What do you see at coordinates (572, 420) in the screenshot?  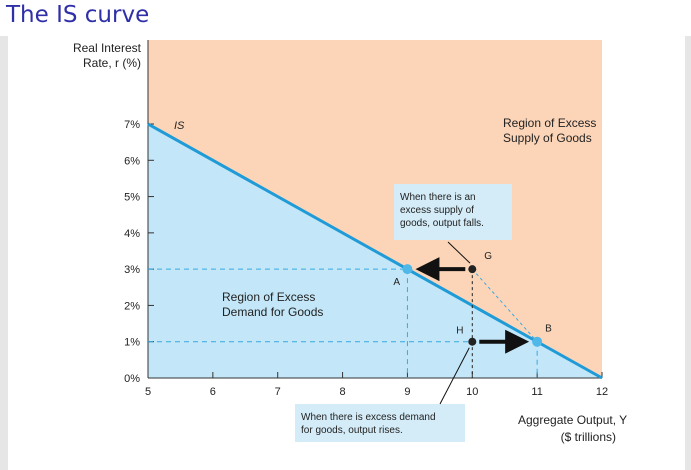 I see `x-axis-label: Aggregate Output, Y` at bounding box center [572, 420].